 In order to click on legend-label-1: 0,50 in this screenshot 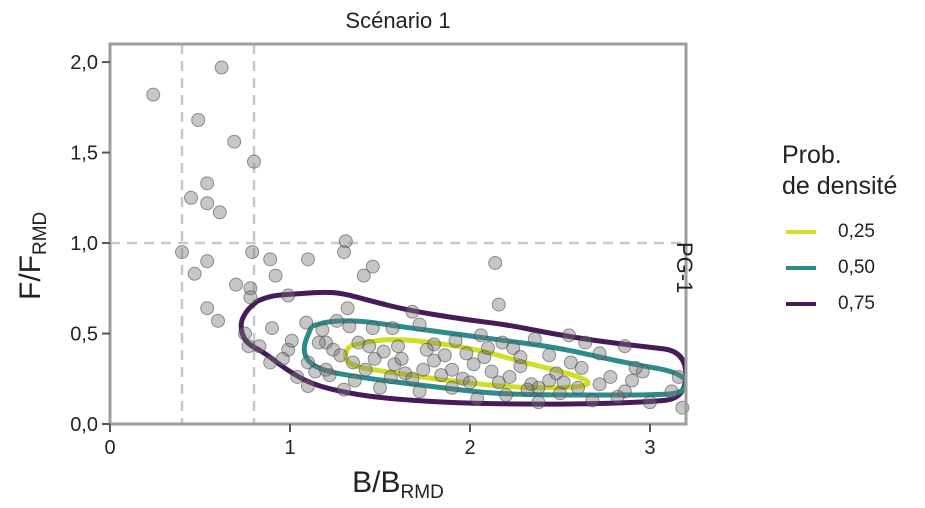, I will do `click(856, 267)`.